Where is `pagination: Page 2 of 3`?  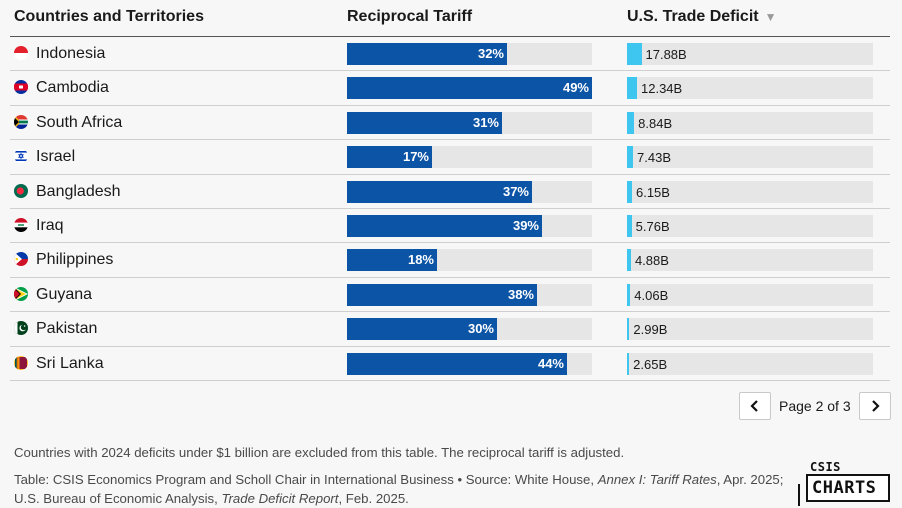
pagination: Page 2 of 3 is located at coordinates (815, 406).